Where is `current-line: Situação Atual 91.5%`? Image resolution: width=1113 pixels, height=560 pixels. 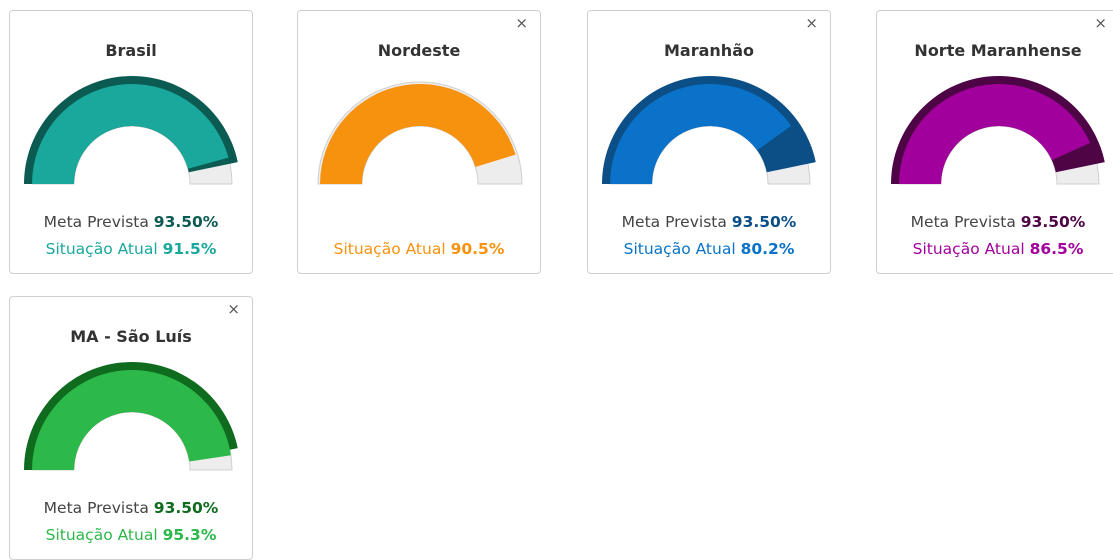
current-line: Situação Atual 91.5% is located at coordinates (131, 249).